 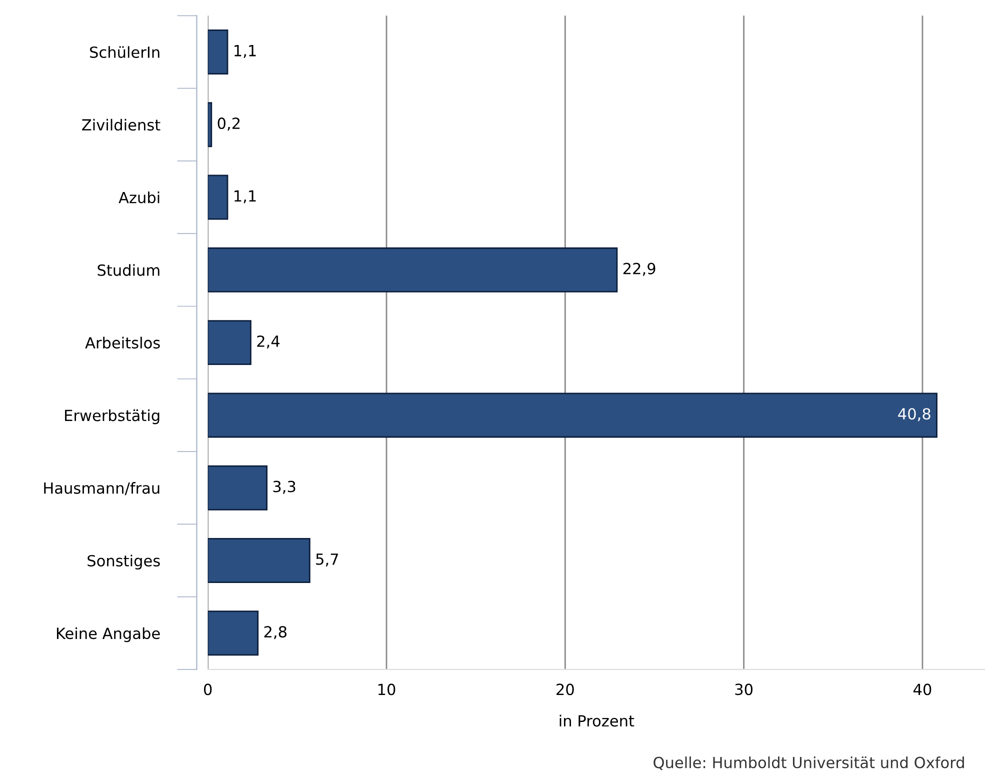 What do you see at coordinates (208, 690) in the screenshot?
I see `x-tick-label: 0` at bounding box center [208, 690].